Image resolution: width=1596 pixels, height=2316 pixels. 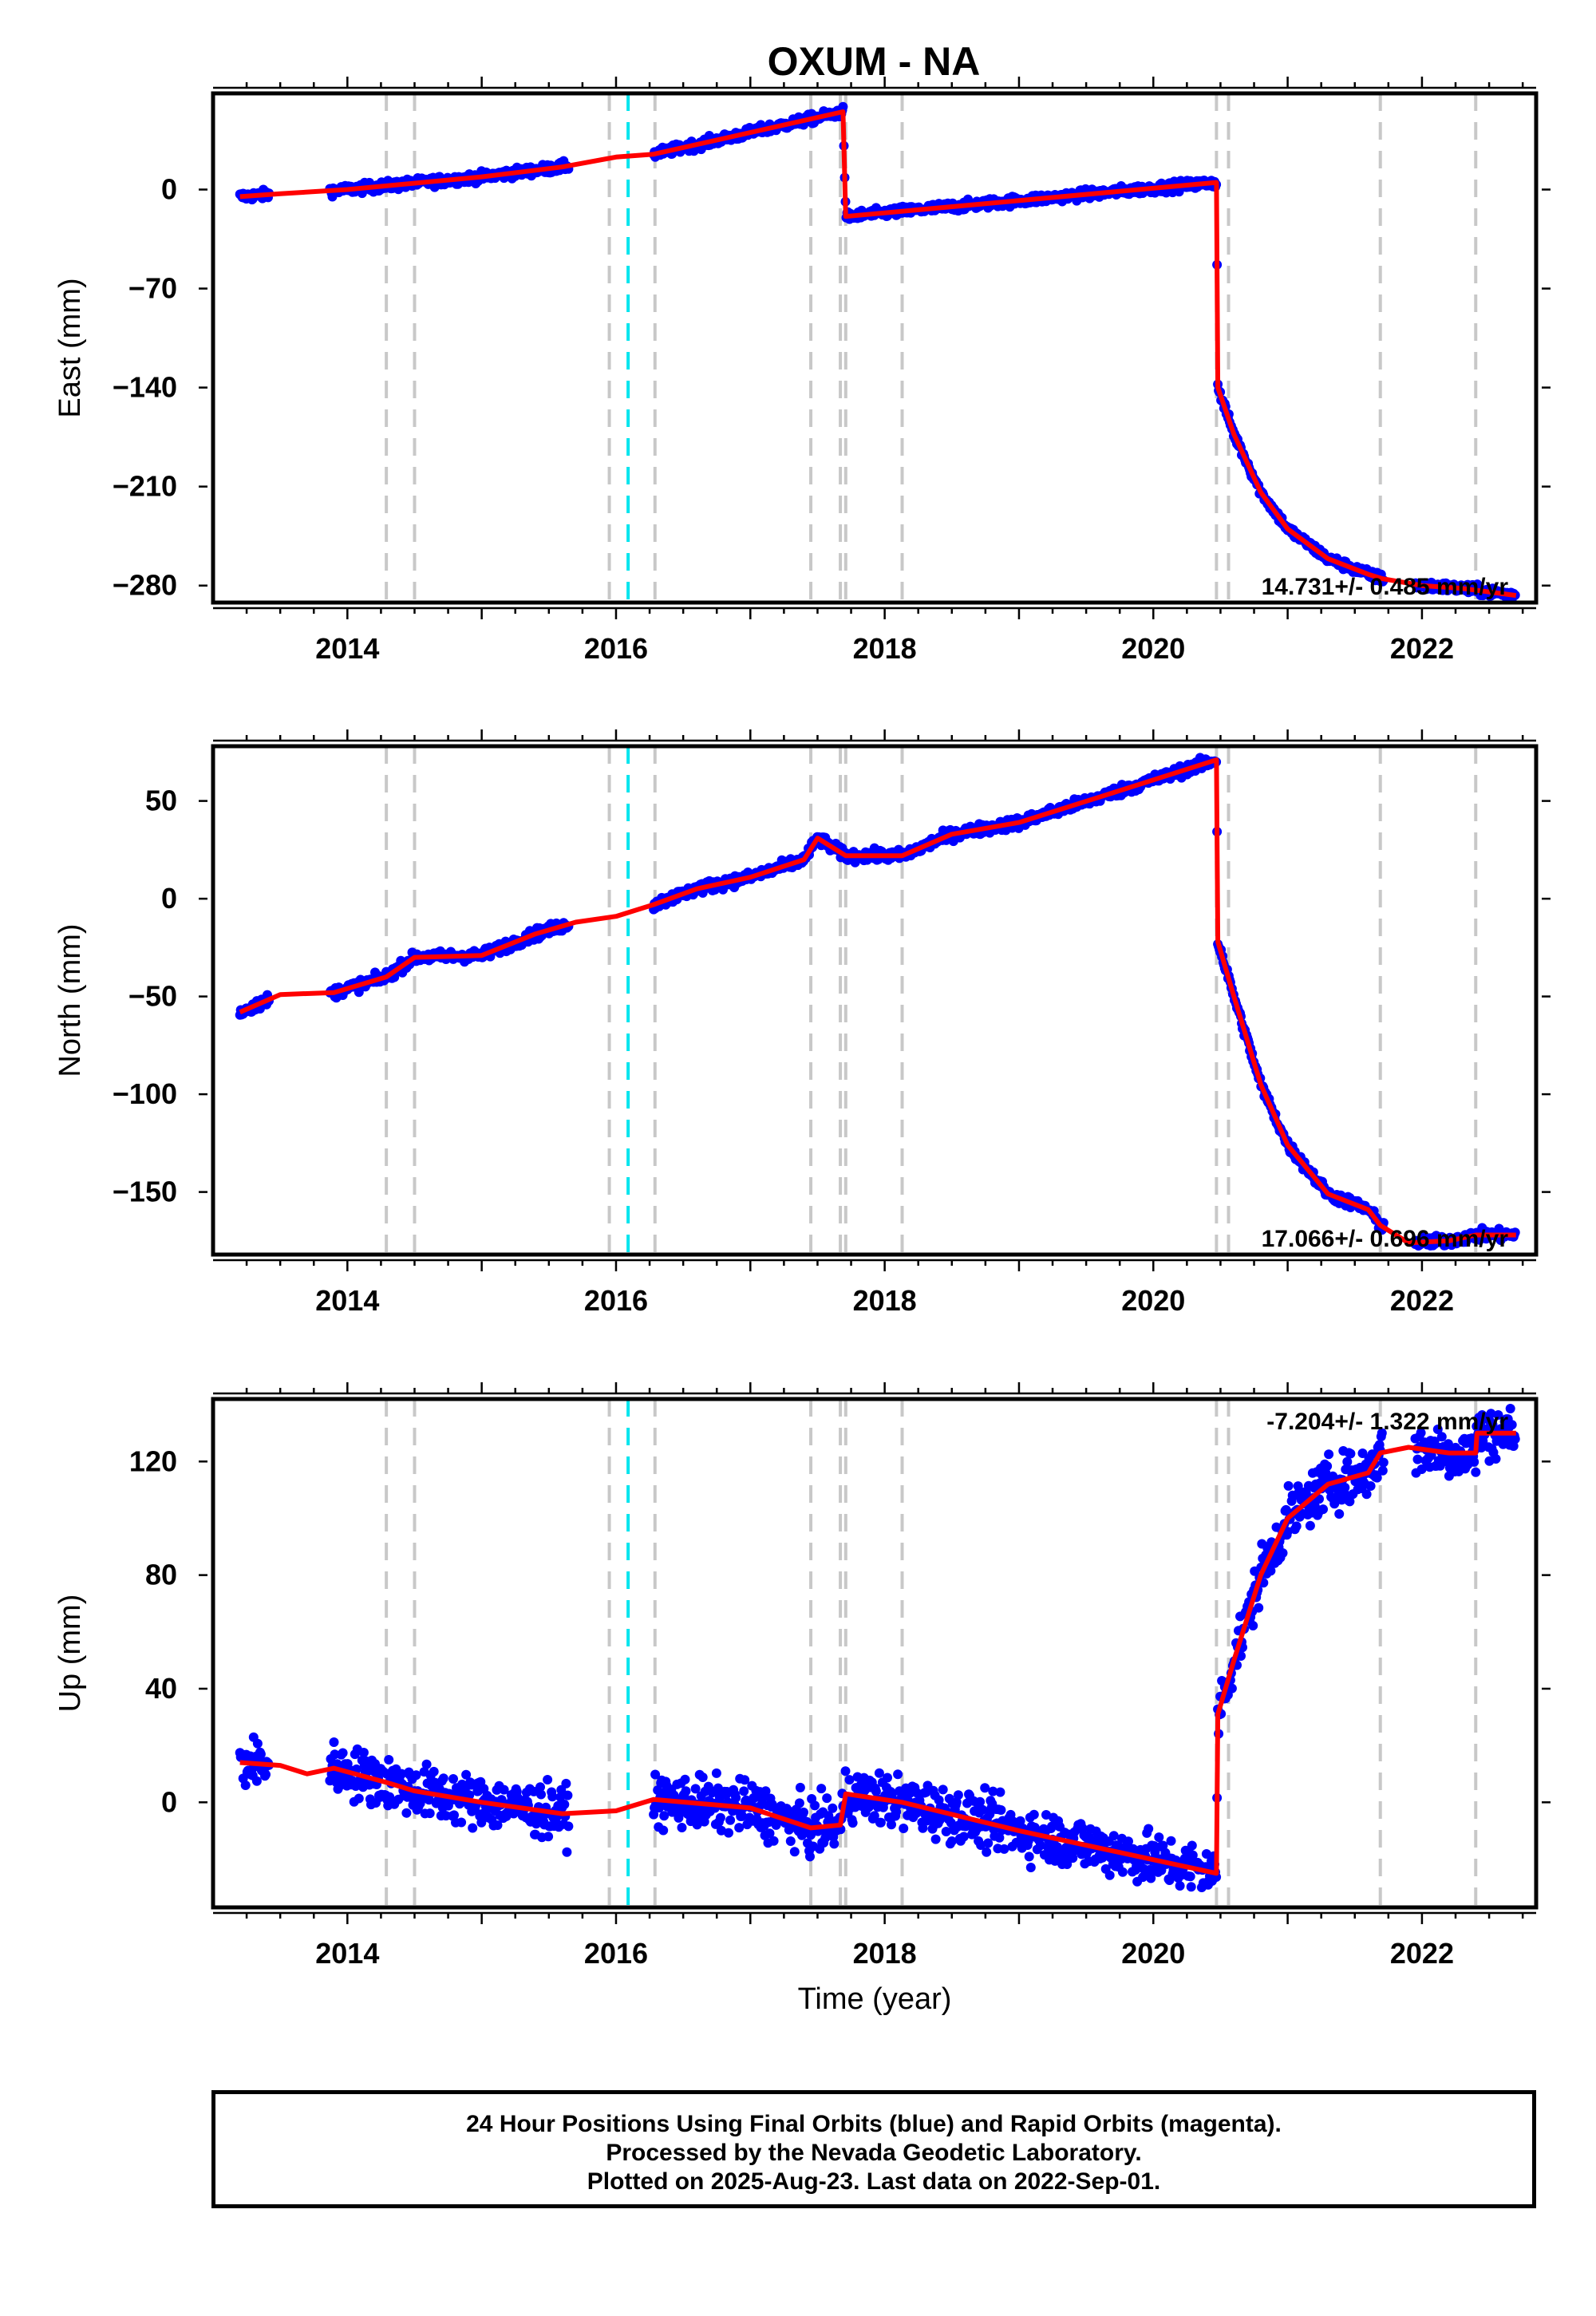 I want to click on y-axis-label: North (mm), so click(x=70, y=1000).